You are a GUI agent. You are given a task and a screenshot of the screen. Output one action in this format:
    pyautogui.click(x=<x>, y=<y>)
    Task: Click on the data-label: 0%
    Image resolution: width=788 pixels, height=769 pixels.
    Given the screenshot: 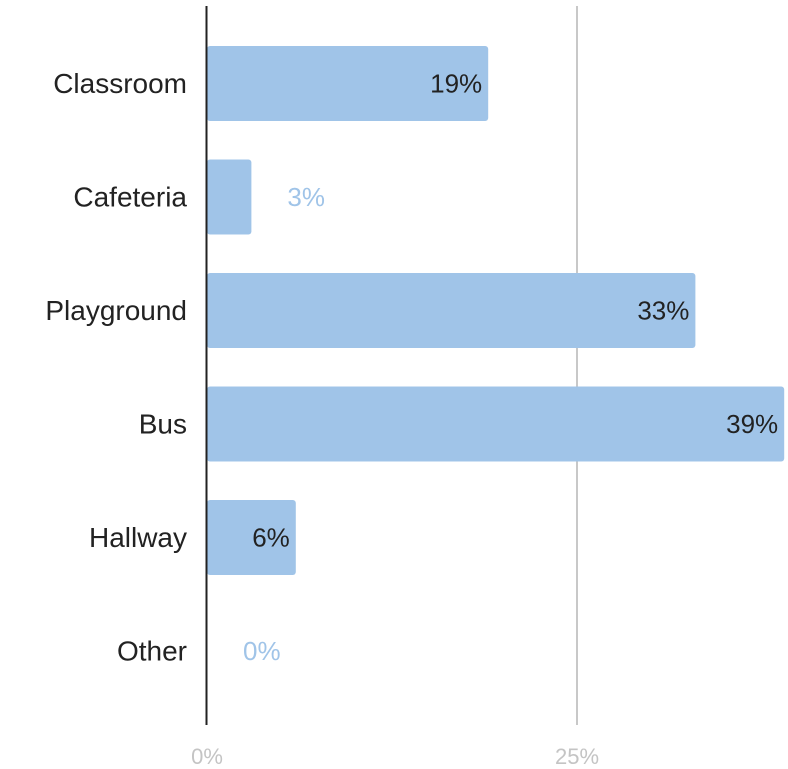 What is the action you would take?
    pyautogui.click(x=262, y=651)
    